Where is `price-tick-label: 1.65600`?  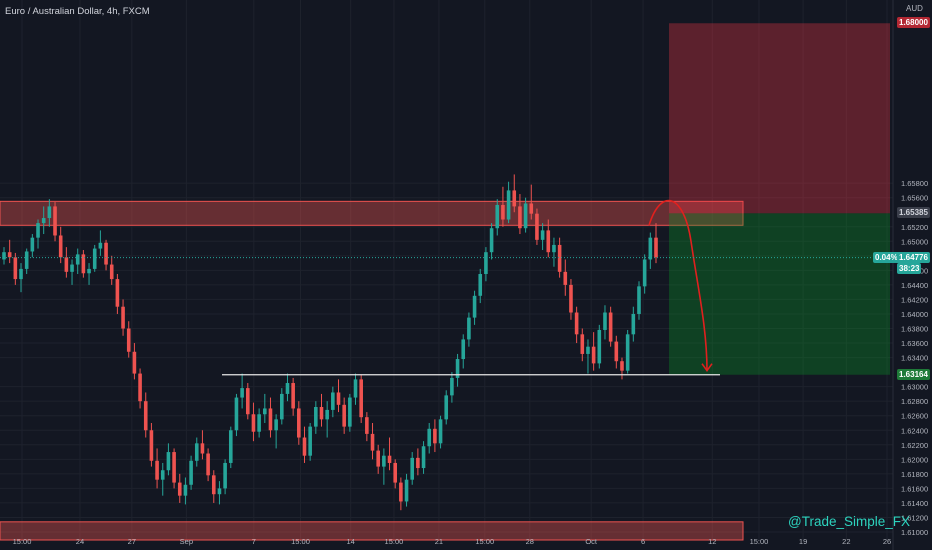 price-tick-label: 1.65600 is located at coordinates (914, 198).